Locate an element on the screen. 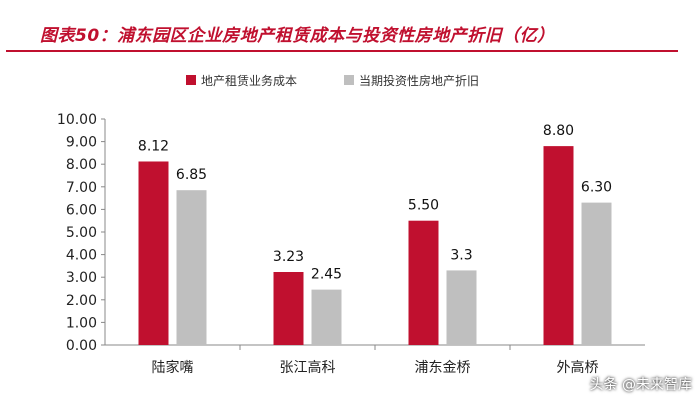 This screenshot has width=700, height=400. legend-label-series-1: 地产租赁业务成本 is located at coordinates (249, 80).